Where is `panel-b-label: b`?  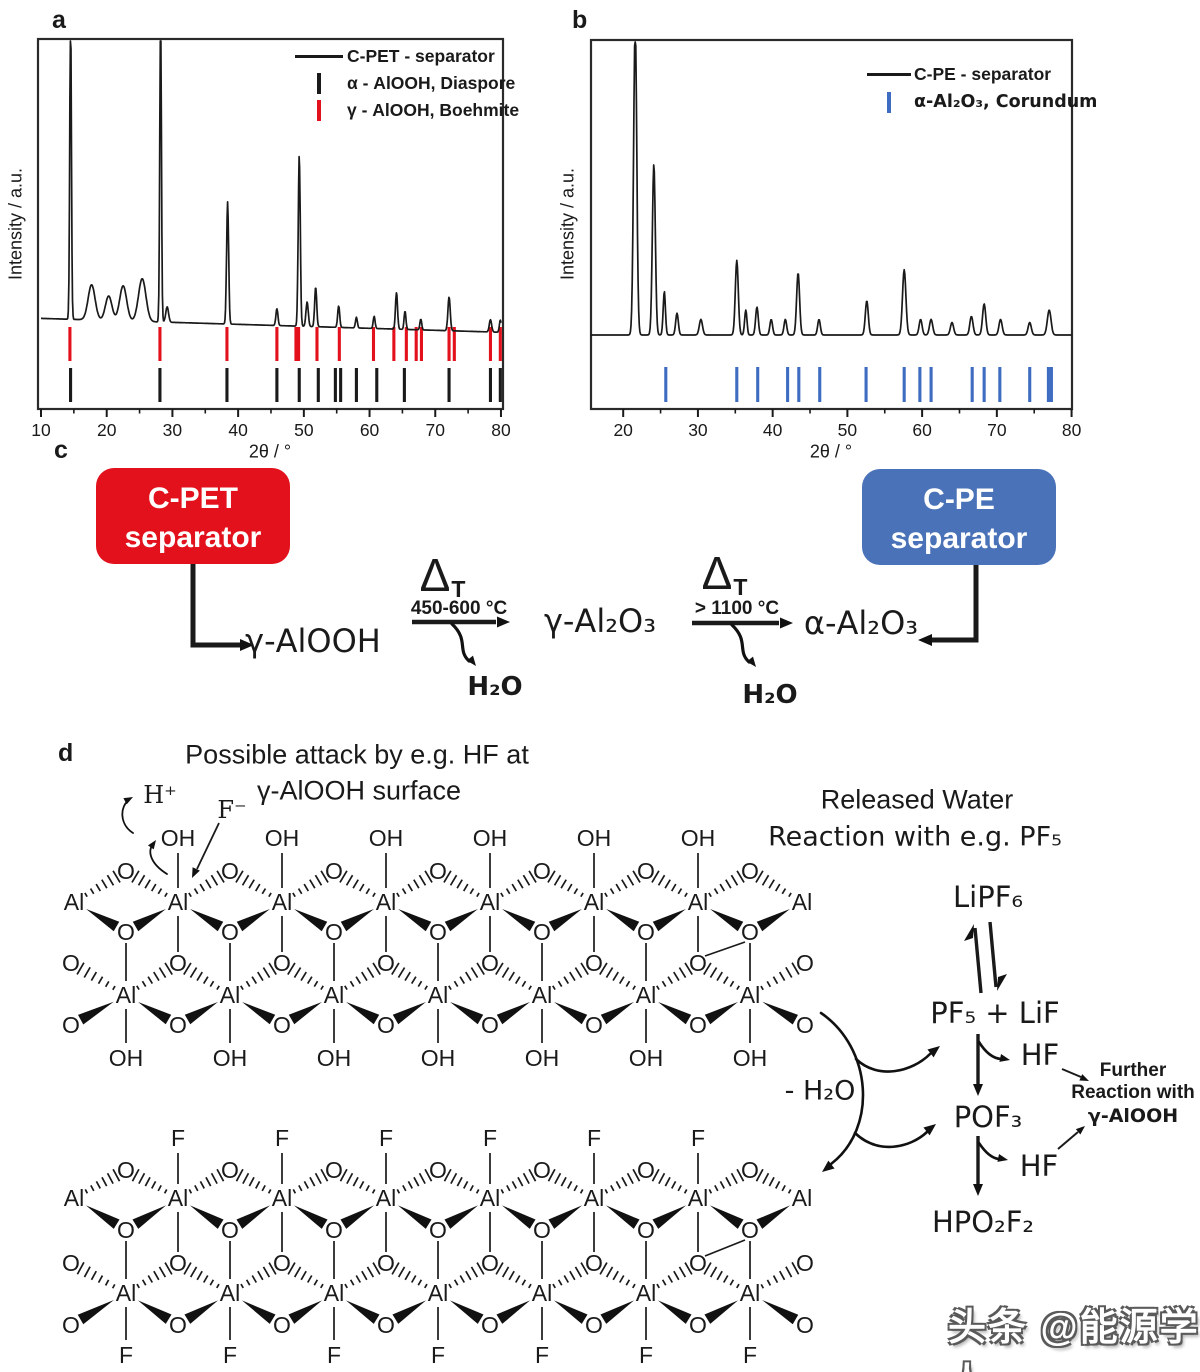 panel-b-label: b is located at coordinates (580, 20).